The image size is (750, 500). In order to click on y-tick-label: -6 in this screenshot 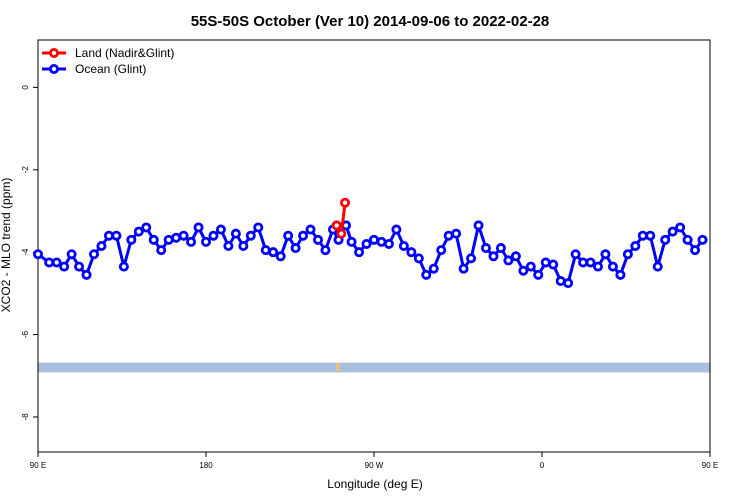, I will do `click(25, 334)`.